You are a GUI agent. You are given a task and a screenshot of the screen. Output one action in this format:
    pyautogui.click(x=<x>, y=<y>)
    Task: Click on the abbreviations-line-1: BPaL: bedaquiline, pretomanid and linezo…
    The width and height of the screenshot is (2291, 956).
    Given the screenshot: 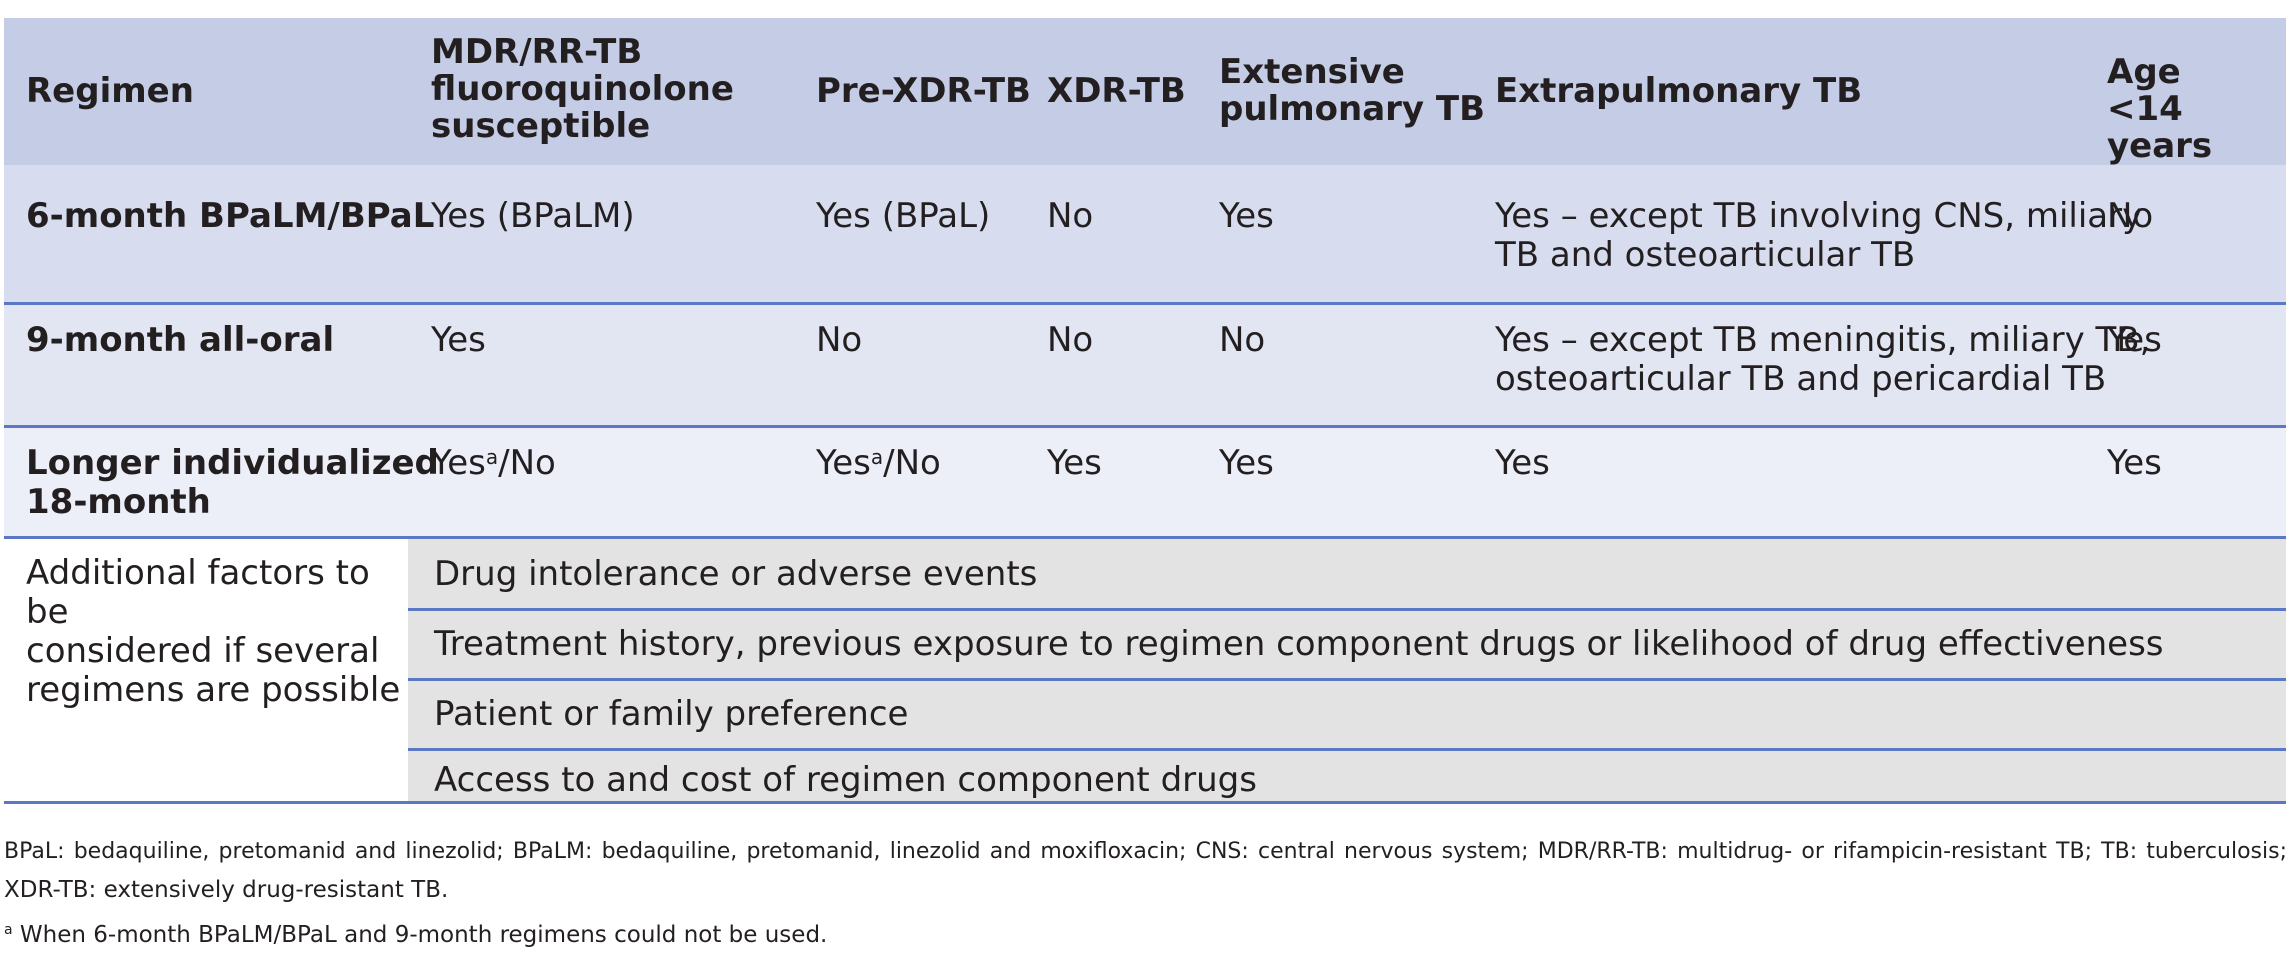 What is the action you would take?
    pyautogui.click(x=1145, y=851)
    